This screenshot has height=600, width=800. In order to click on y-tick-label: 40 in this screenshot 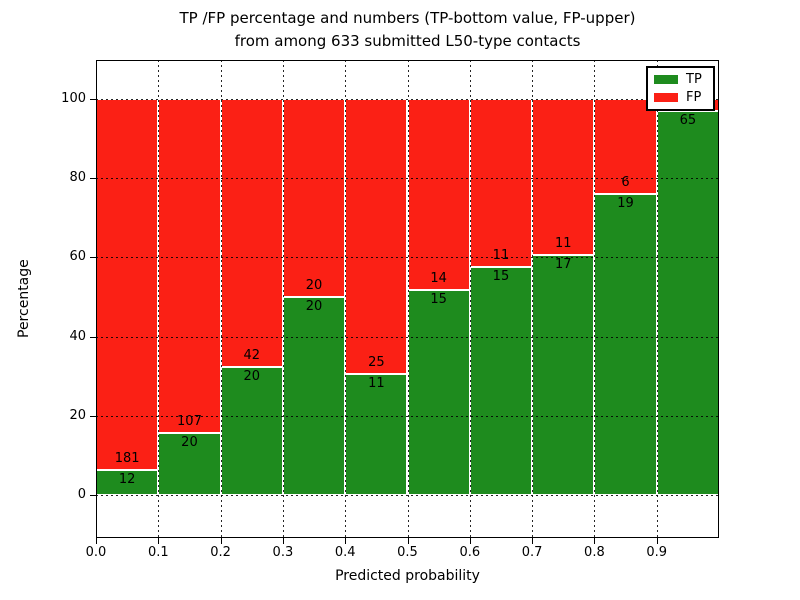, I will do `click(77, 336)`.